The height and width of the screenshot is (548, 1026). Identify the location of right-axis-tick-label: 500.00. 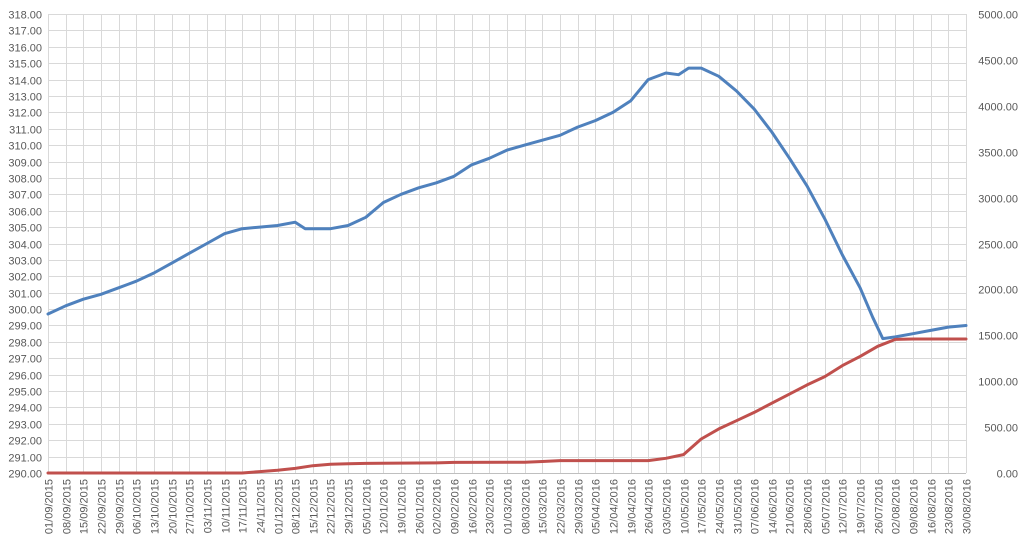
(1001, 429).